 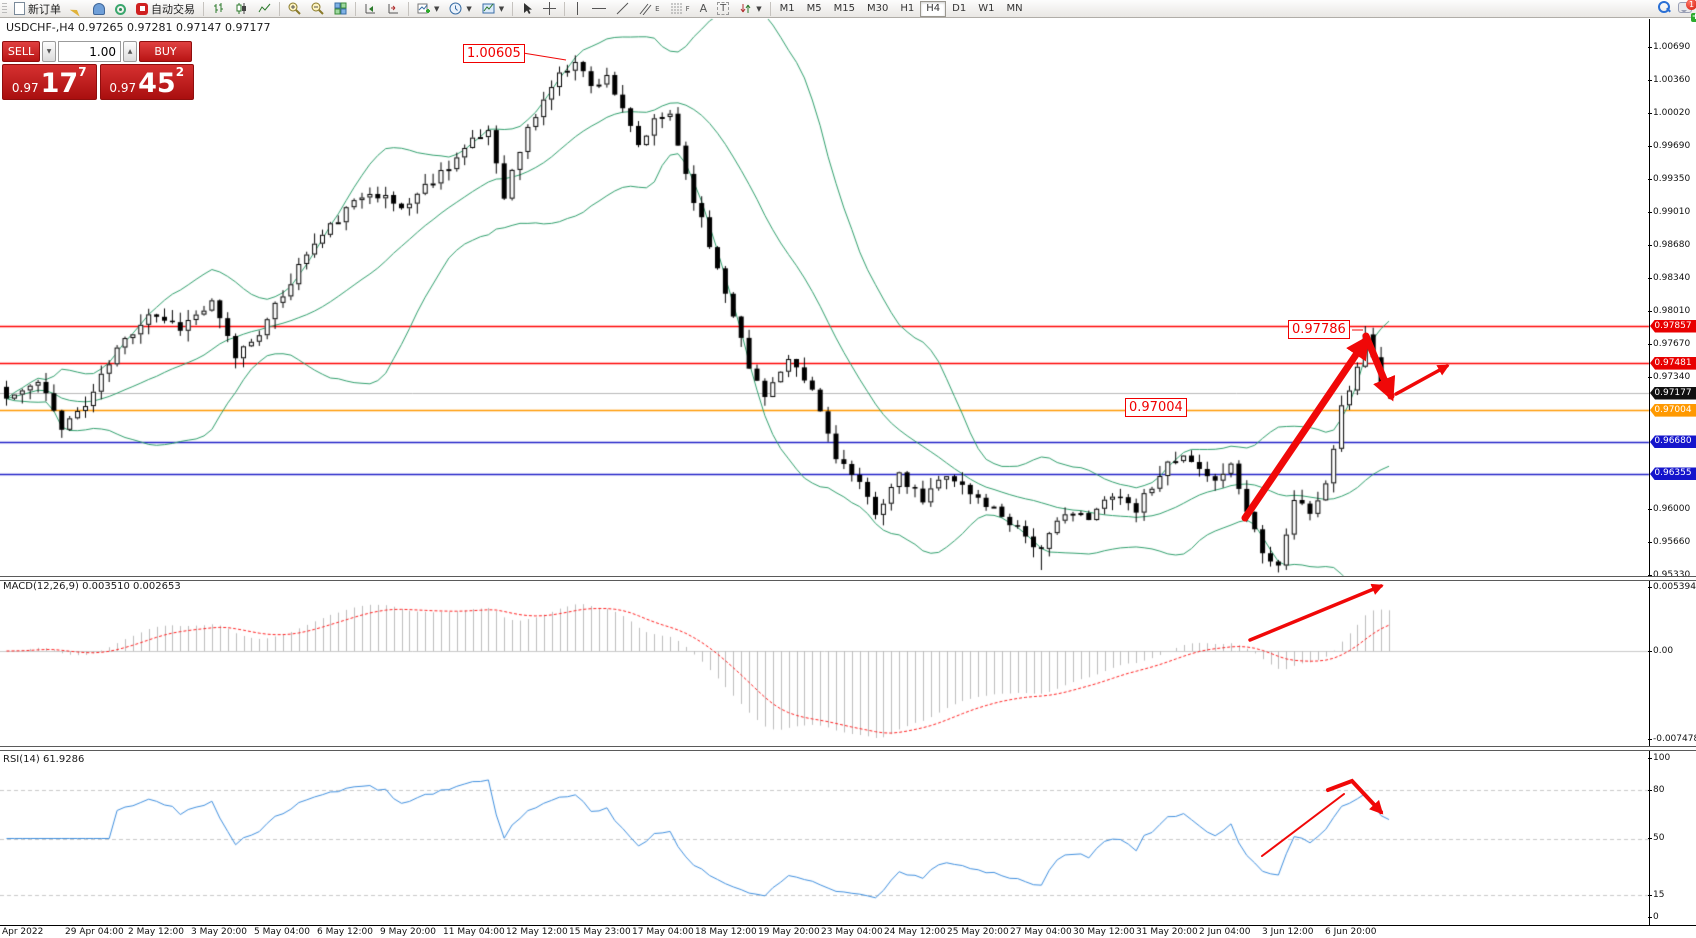 I want to click on rsi-axis-tick: 0, so click(x=1653, y=917).